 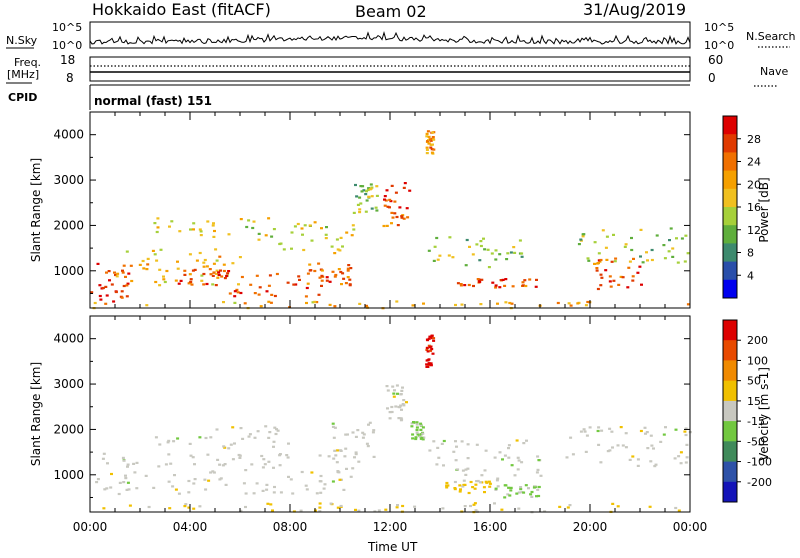 I want to click on power-ylabel: Slant Range [km], so click(x=36, y=210).